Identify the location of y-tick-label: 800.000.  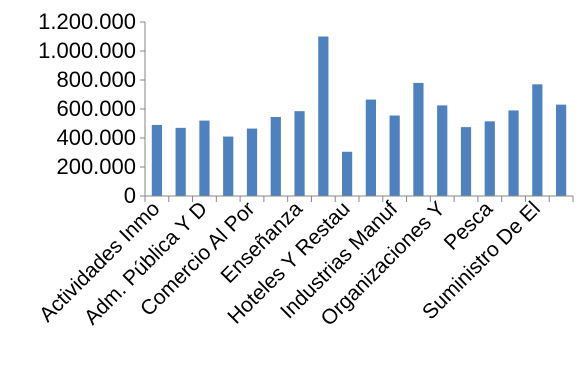
(96, 79).